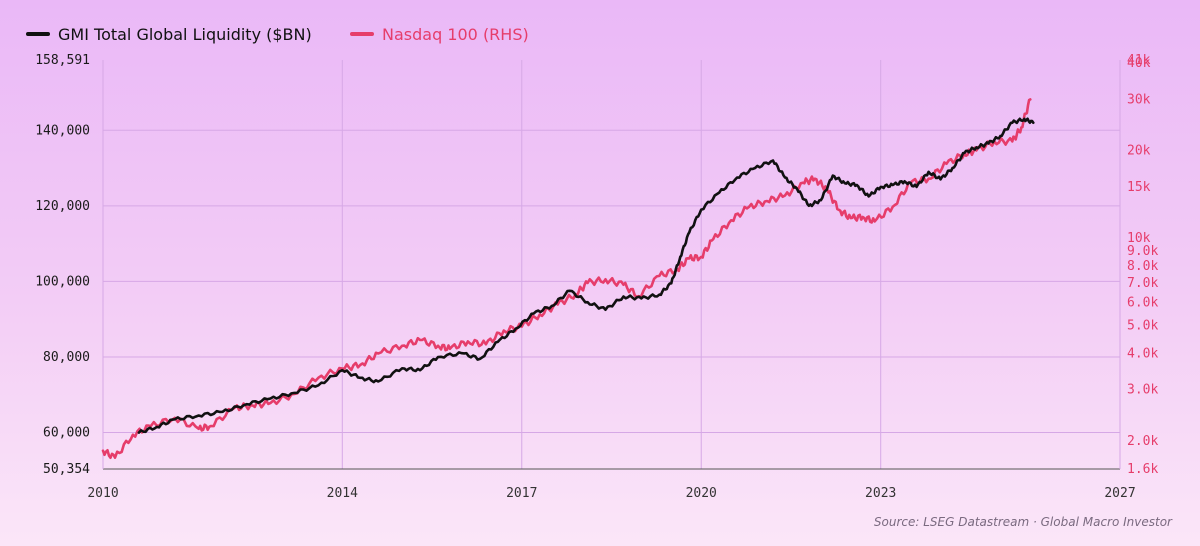  What do you see at coordinates (1142, 251) in the screenshot?
I see `y-right-tick-label: 9.0k` at bounding box center [1142, 251].